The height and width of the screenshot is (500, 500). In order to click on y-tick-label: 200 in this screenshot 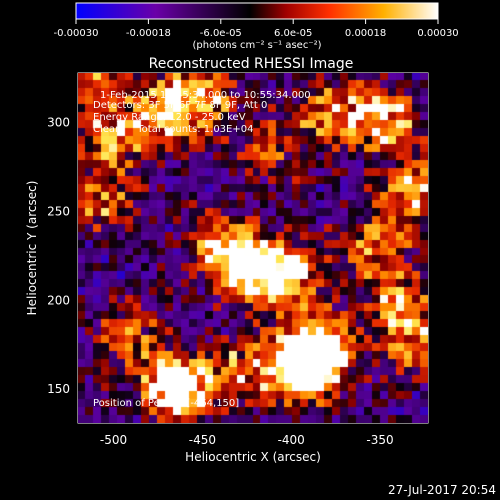, I will do `click(58, 300)`.